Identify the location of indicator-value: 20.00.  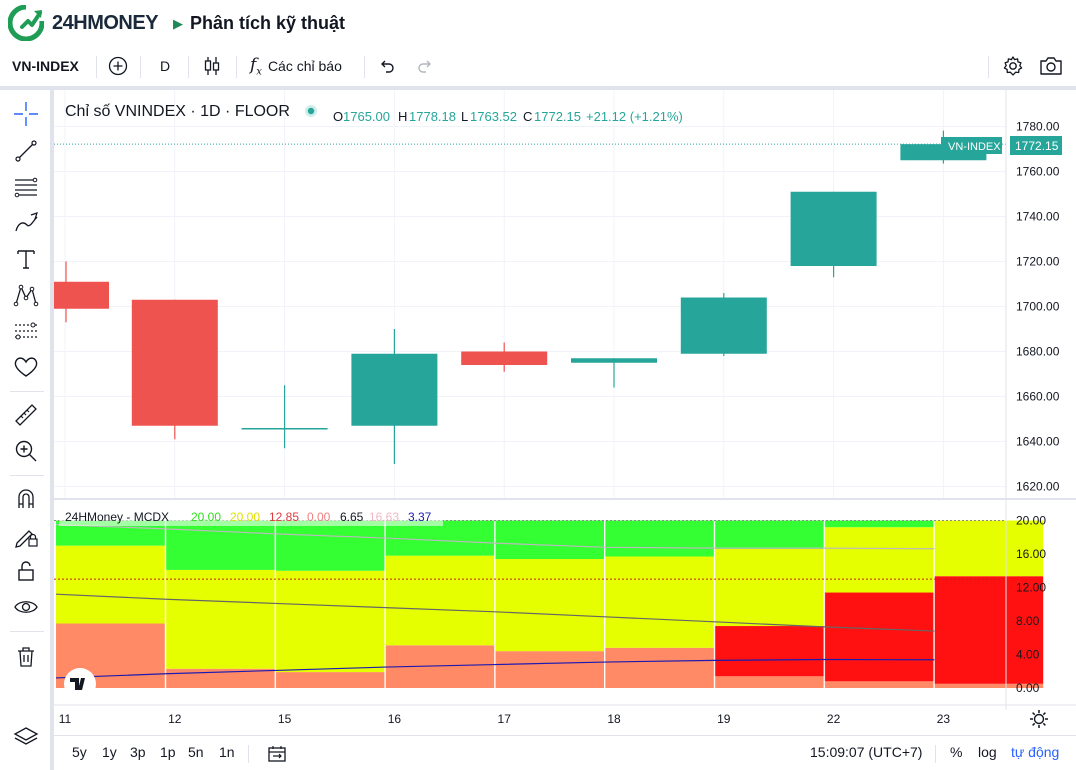
(206, 517).